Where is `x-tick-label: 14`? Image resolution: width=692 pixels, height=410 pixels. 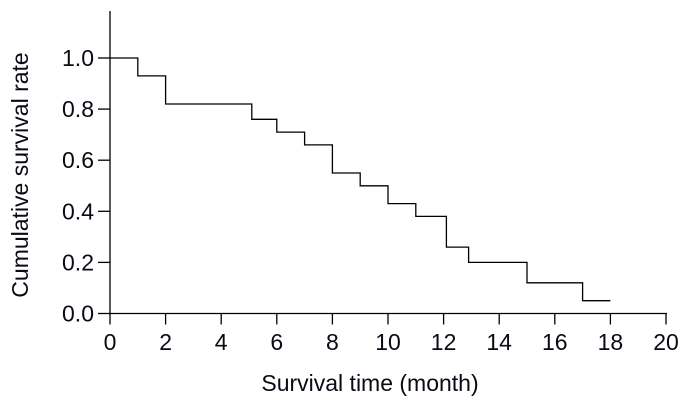
x-tick-label: 14 is located at coordinates (499, 342).